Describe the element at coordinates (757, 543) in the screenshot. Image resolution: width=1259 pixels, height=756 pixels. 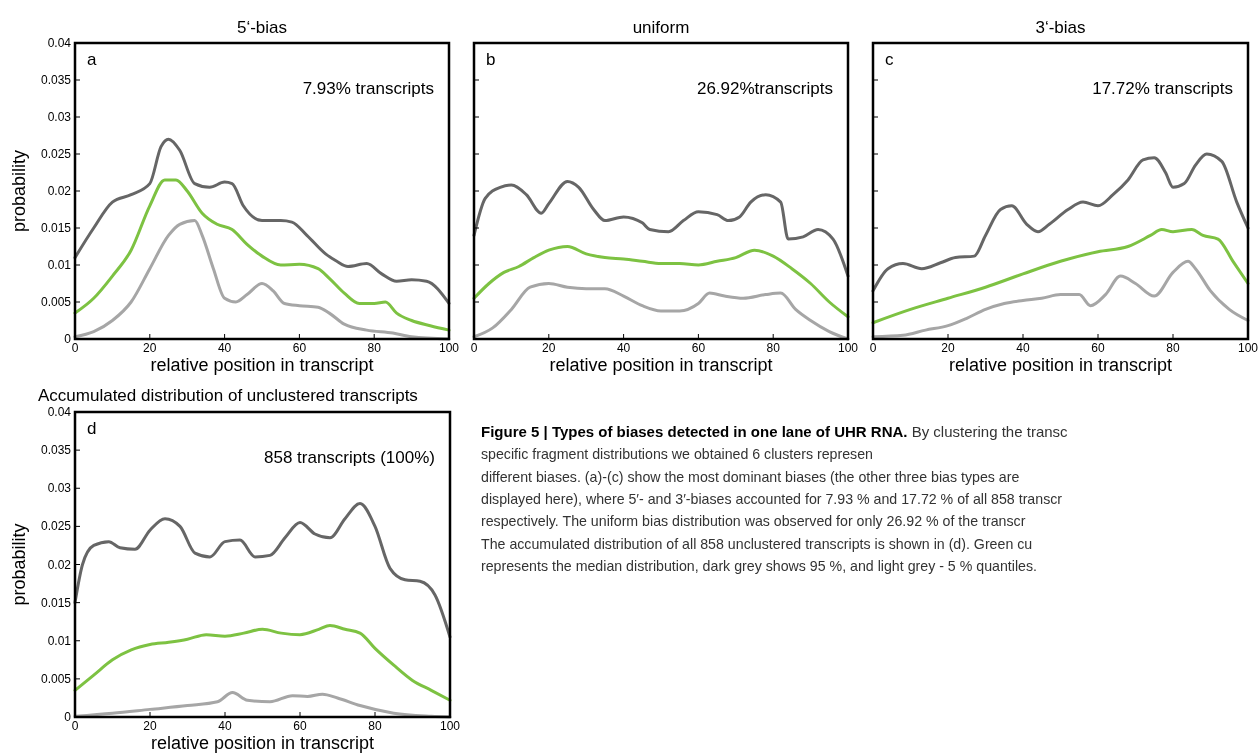
I see `text: The accumulated distribution of all 858 unclustered transcripts is shown in (d). Green cu` at that location.